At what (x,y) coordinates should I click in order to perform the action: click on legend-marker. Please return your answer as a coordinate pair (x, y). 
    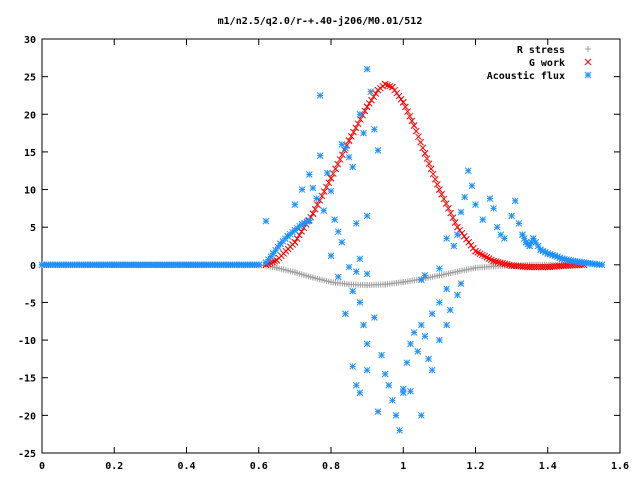
    Looking at the image, I should click on (588, 75).